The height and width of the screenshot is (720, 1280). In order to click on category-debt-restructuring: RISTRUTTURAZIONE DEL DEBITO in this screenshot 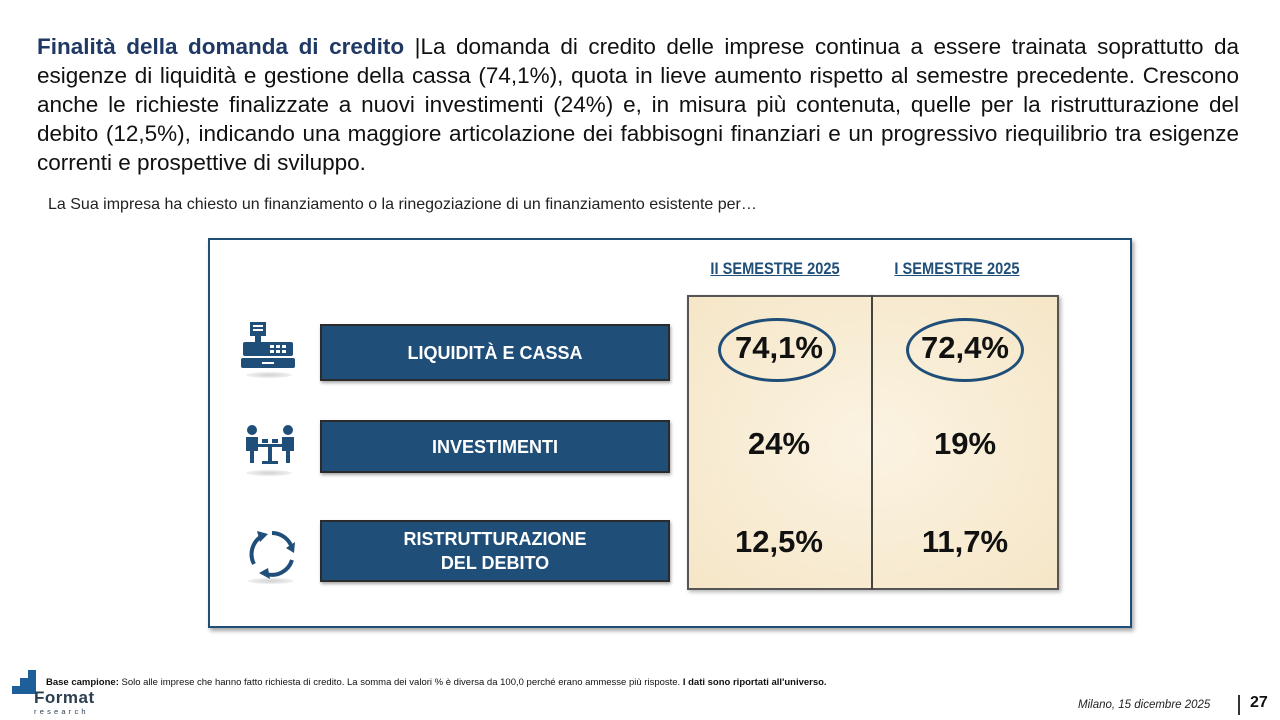, I will do `click(495, 551)`.